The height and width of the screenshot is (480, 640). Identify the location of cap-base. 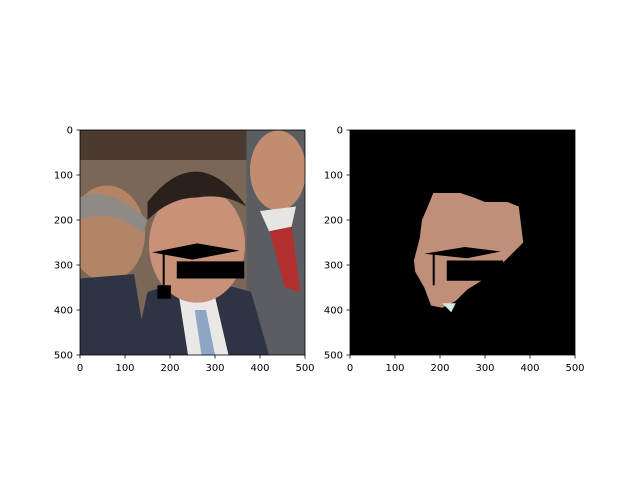
(211, 269).